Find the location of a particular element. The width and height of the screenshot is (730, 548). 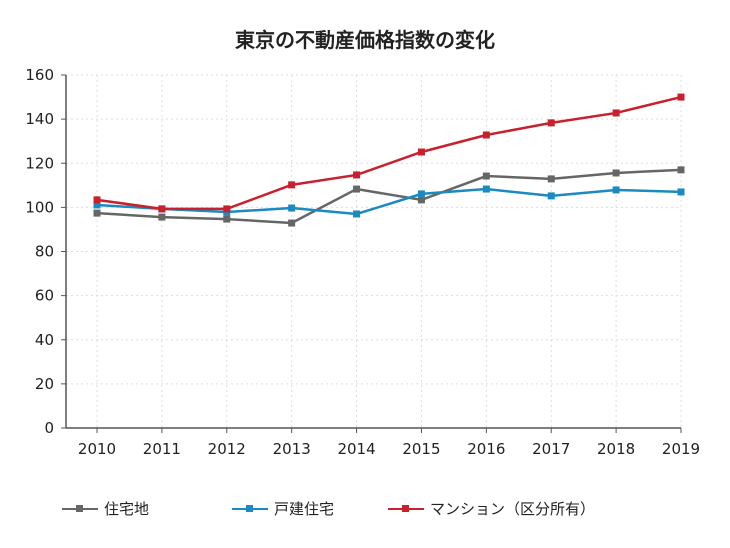

x-tick-label: 2016 is located at coordinates (486, 449).